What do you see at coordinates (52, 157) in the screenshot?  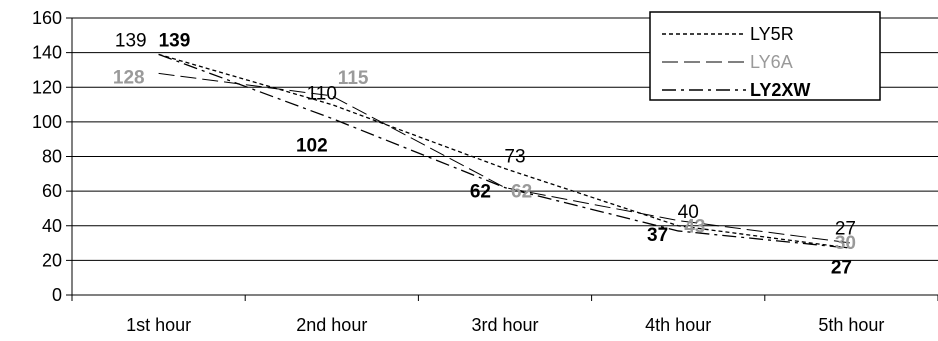 I see `y-tick-label: 80` at bounding box center [52, 157].